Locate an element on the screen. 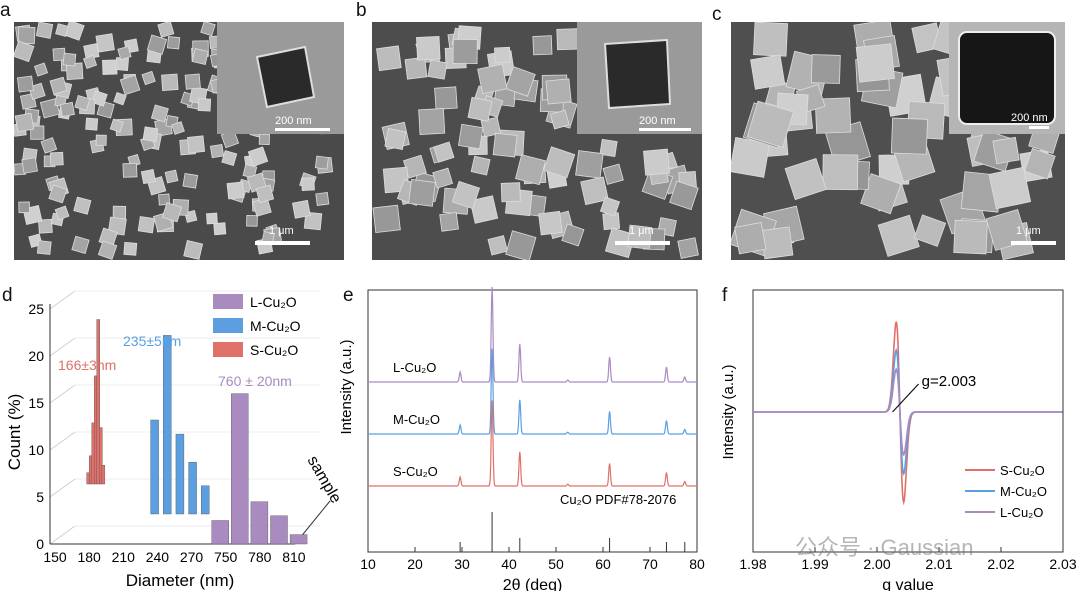 The height and width of the screenshot is (591, 1080). x-tick-label: 2.01 is located at coordinates (938, 564).